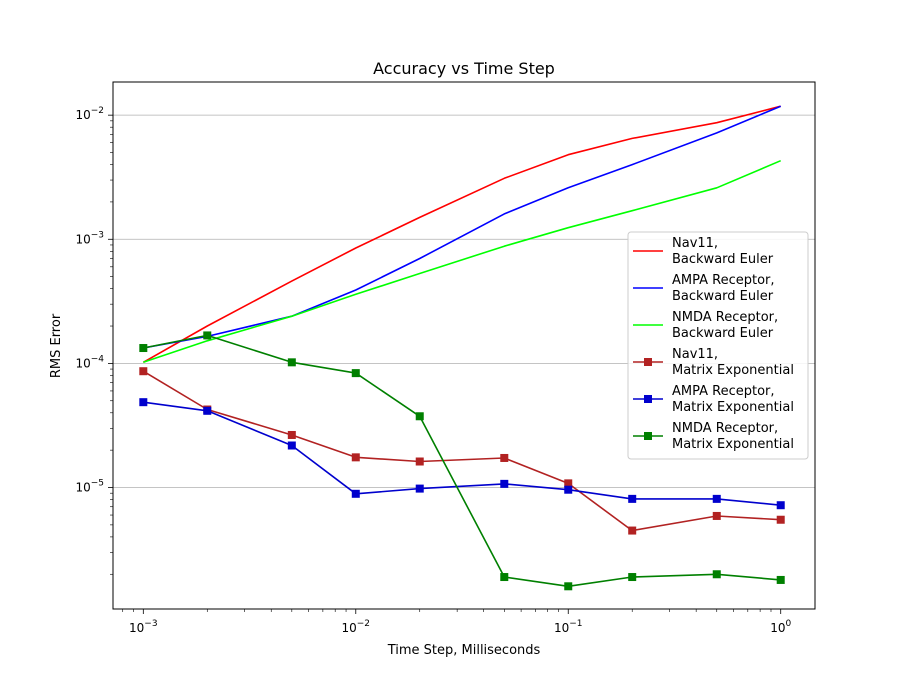 Image resolution: width=906 pixels, height=684 pixels. What do you see at coordinates (89, 238) in the screenshot?
I see `y-tick-label: 10⁻³` at bounding box center [89, 238].